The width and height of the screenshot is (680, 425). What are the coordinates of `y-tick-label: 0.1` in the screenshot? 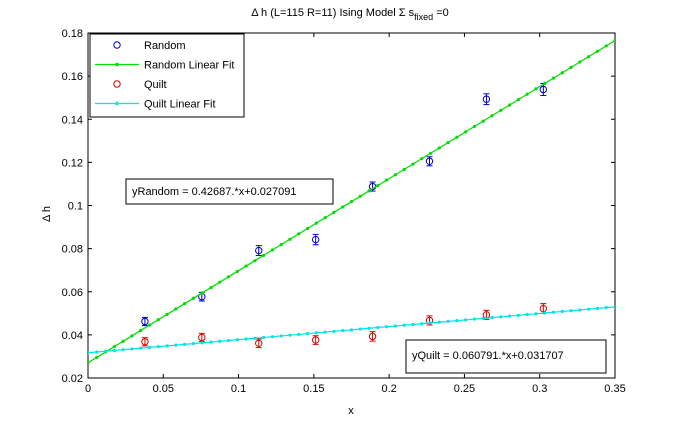 It's located at (75, 207).